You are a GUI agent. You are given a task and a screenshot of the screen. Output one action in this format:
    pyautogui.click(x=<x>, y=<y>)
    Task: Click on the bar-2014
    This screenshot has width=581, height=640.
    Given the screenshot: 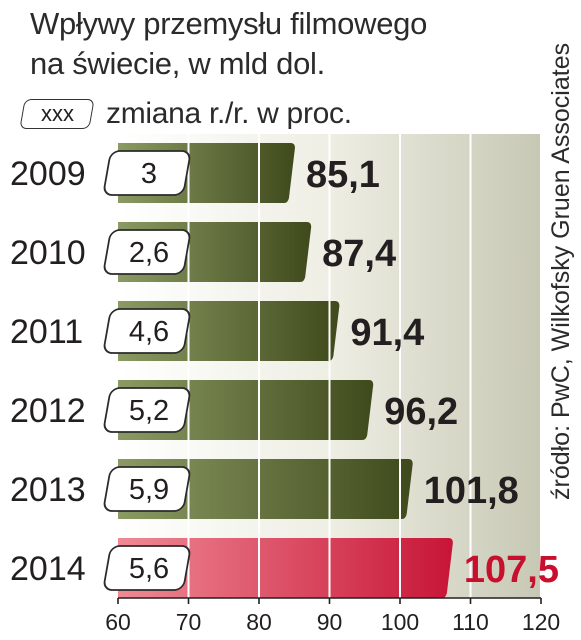 What is the action you would take?
    pyautogui.click(x=285, y=568)
    